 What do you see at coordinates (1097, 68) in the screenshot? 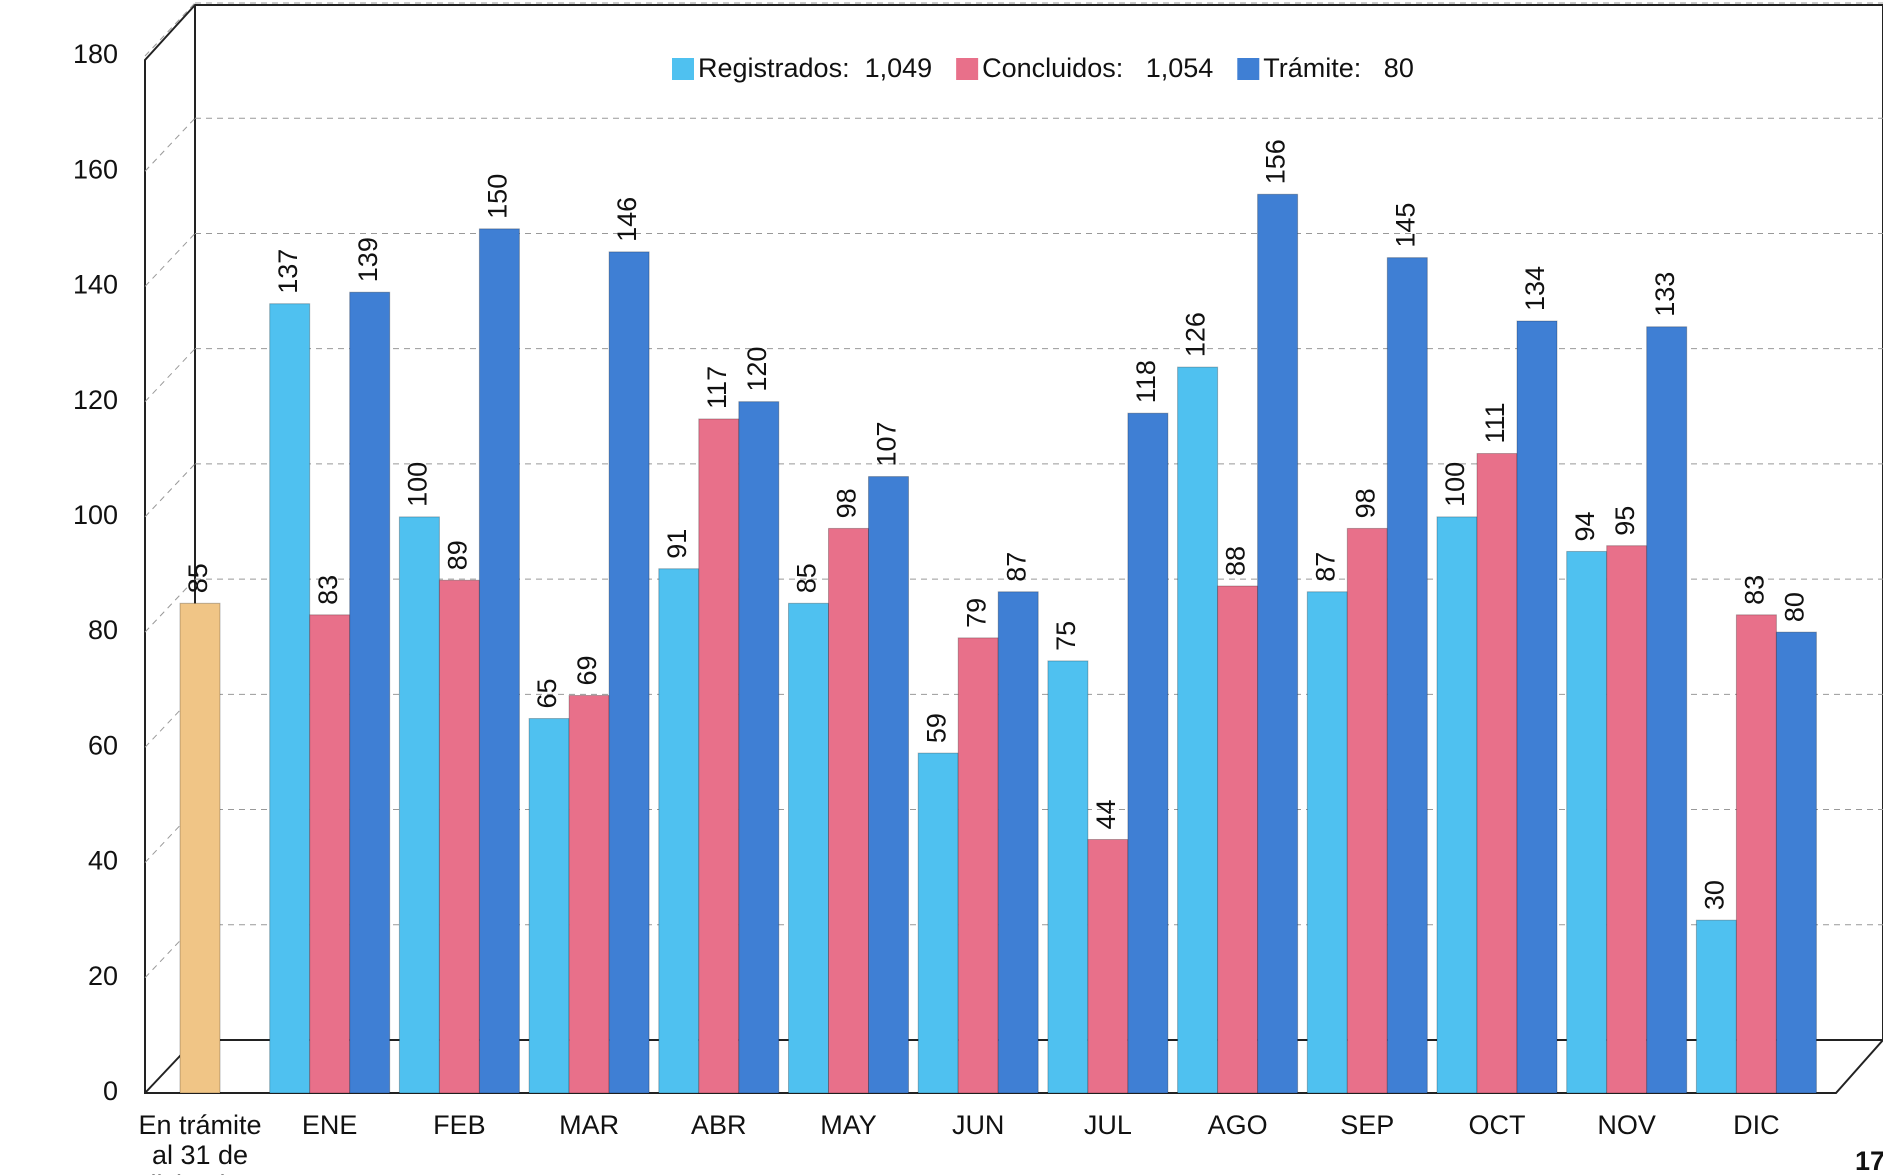
I see `legend-label: Concluidos: 1,054` at bounding box center [1097, 68].